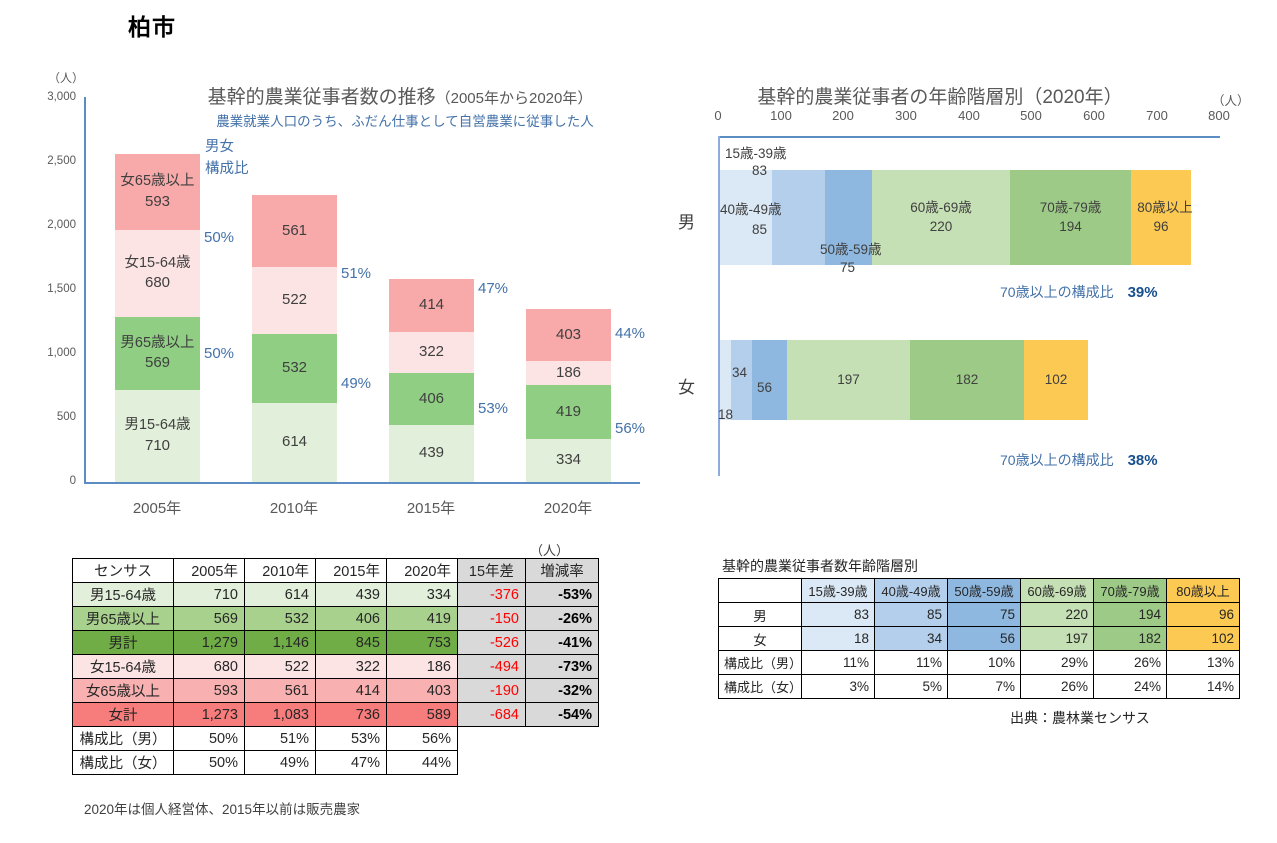 Image resolution: width=1277 pixels, height=843 pixels. What do you see at coordinates (941, 217) in the screenshot?
I see `male-seg-60-69: 60歳-69歳 220` at bounding box center [941, 217].